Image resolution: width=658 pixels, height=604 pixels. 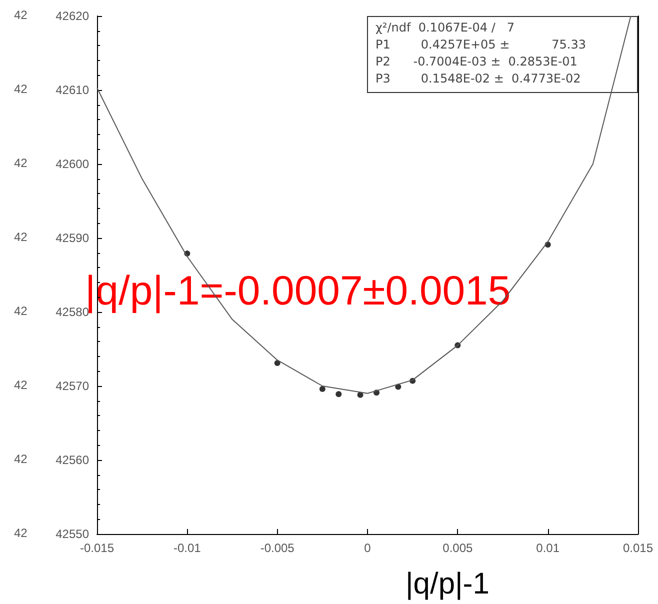 What do you see at coordinates (73, 90) in the screenshot?
I see `y-tick-label: 42610` at bounding box center [73, 90].